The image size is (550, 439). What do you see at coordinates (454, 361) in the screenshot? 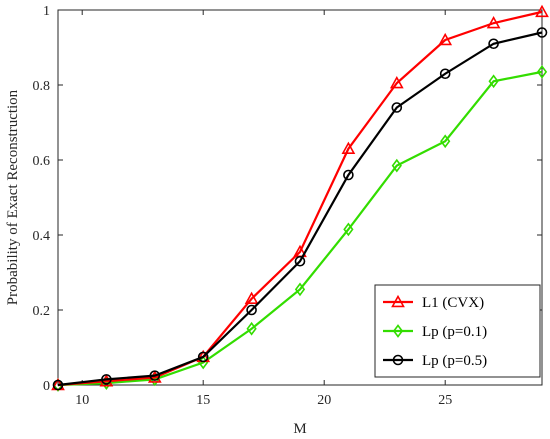
I see `legend-label: Lp (p=0.5)` at bounding box center [454, 361].